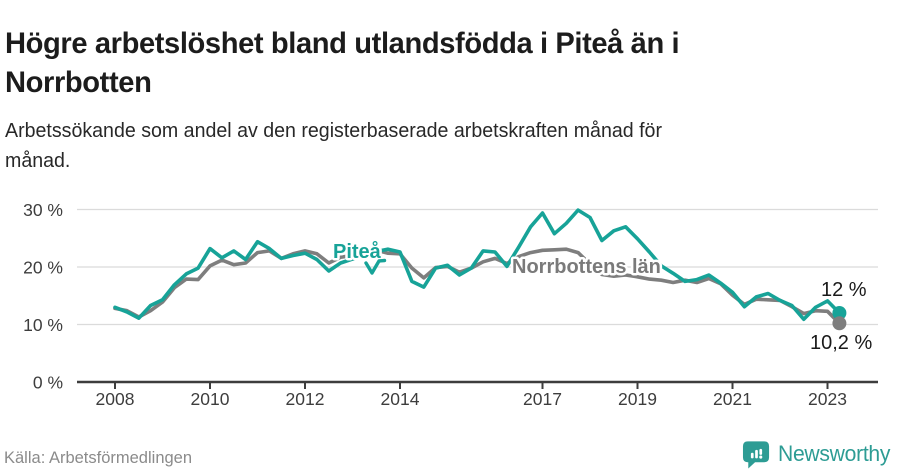  Describe the element at coordinates (841, 343) in the screenshot. I see `end-value-label-norrbotten: 10,2 %` at that location.